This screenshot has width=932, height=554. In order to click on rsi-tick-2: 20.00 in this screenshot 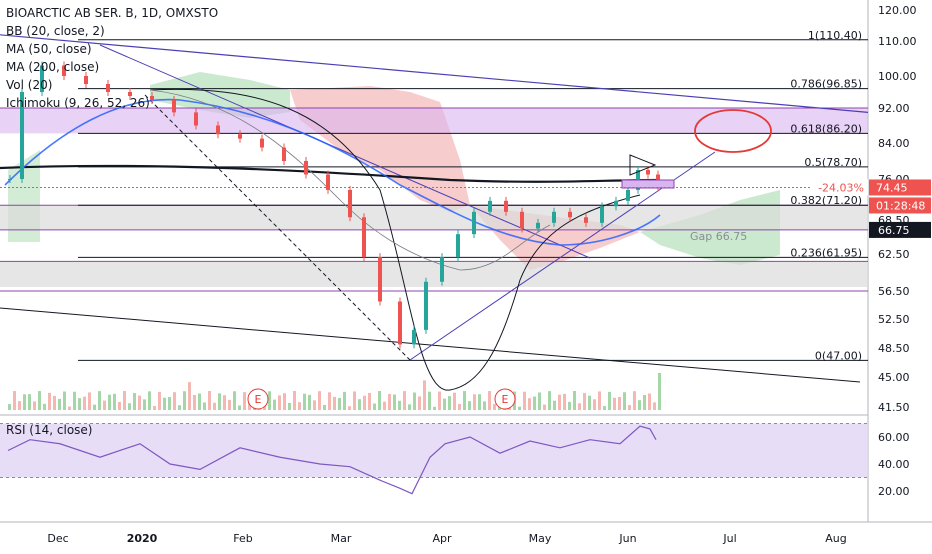, I will do `click(894, 491)`.